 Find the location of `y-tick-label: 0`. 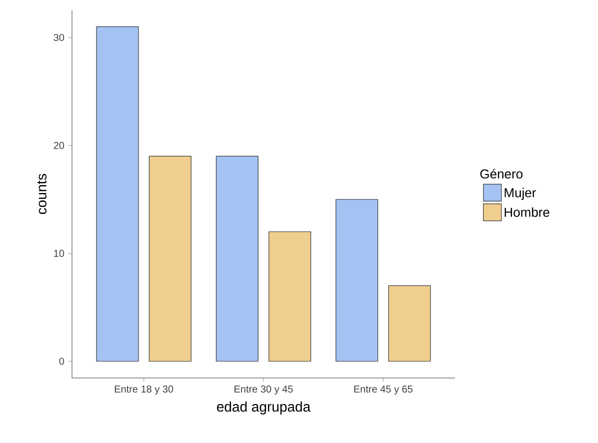

y-tick-label: 0 is located at coordinates (61, 361).